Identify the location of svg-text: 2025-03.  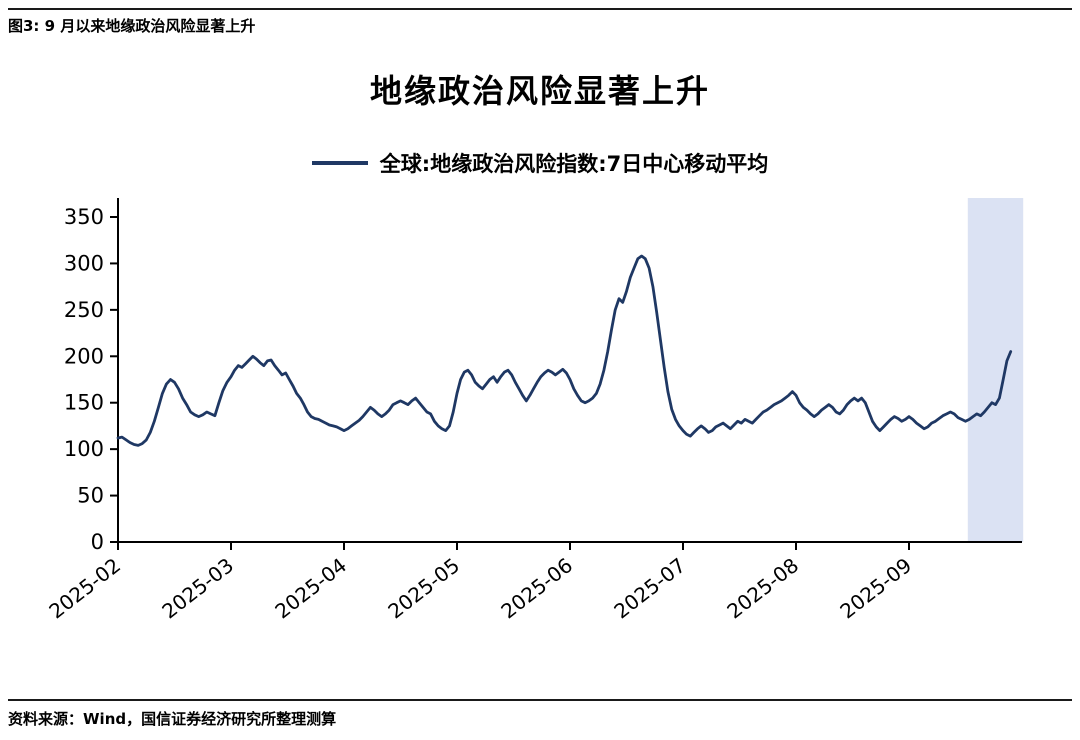
(197, 588).